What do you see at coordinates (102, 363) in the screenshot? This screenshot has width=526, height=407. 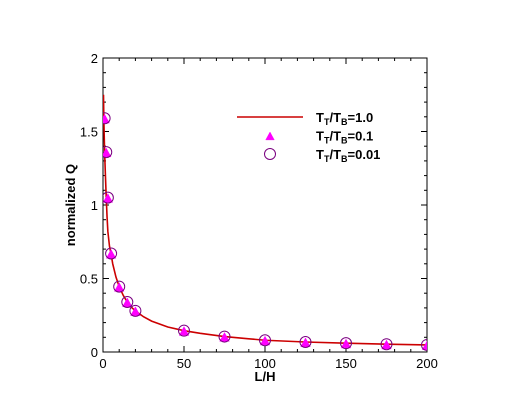 I see `x-tick-label: 0` at bounding box center [102, 363].